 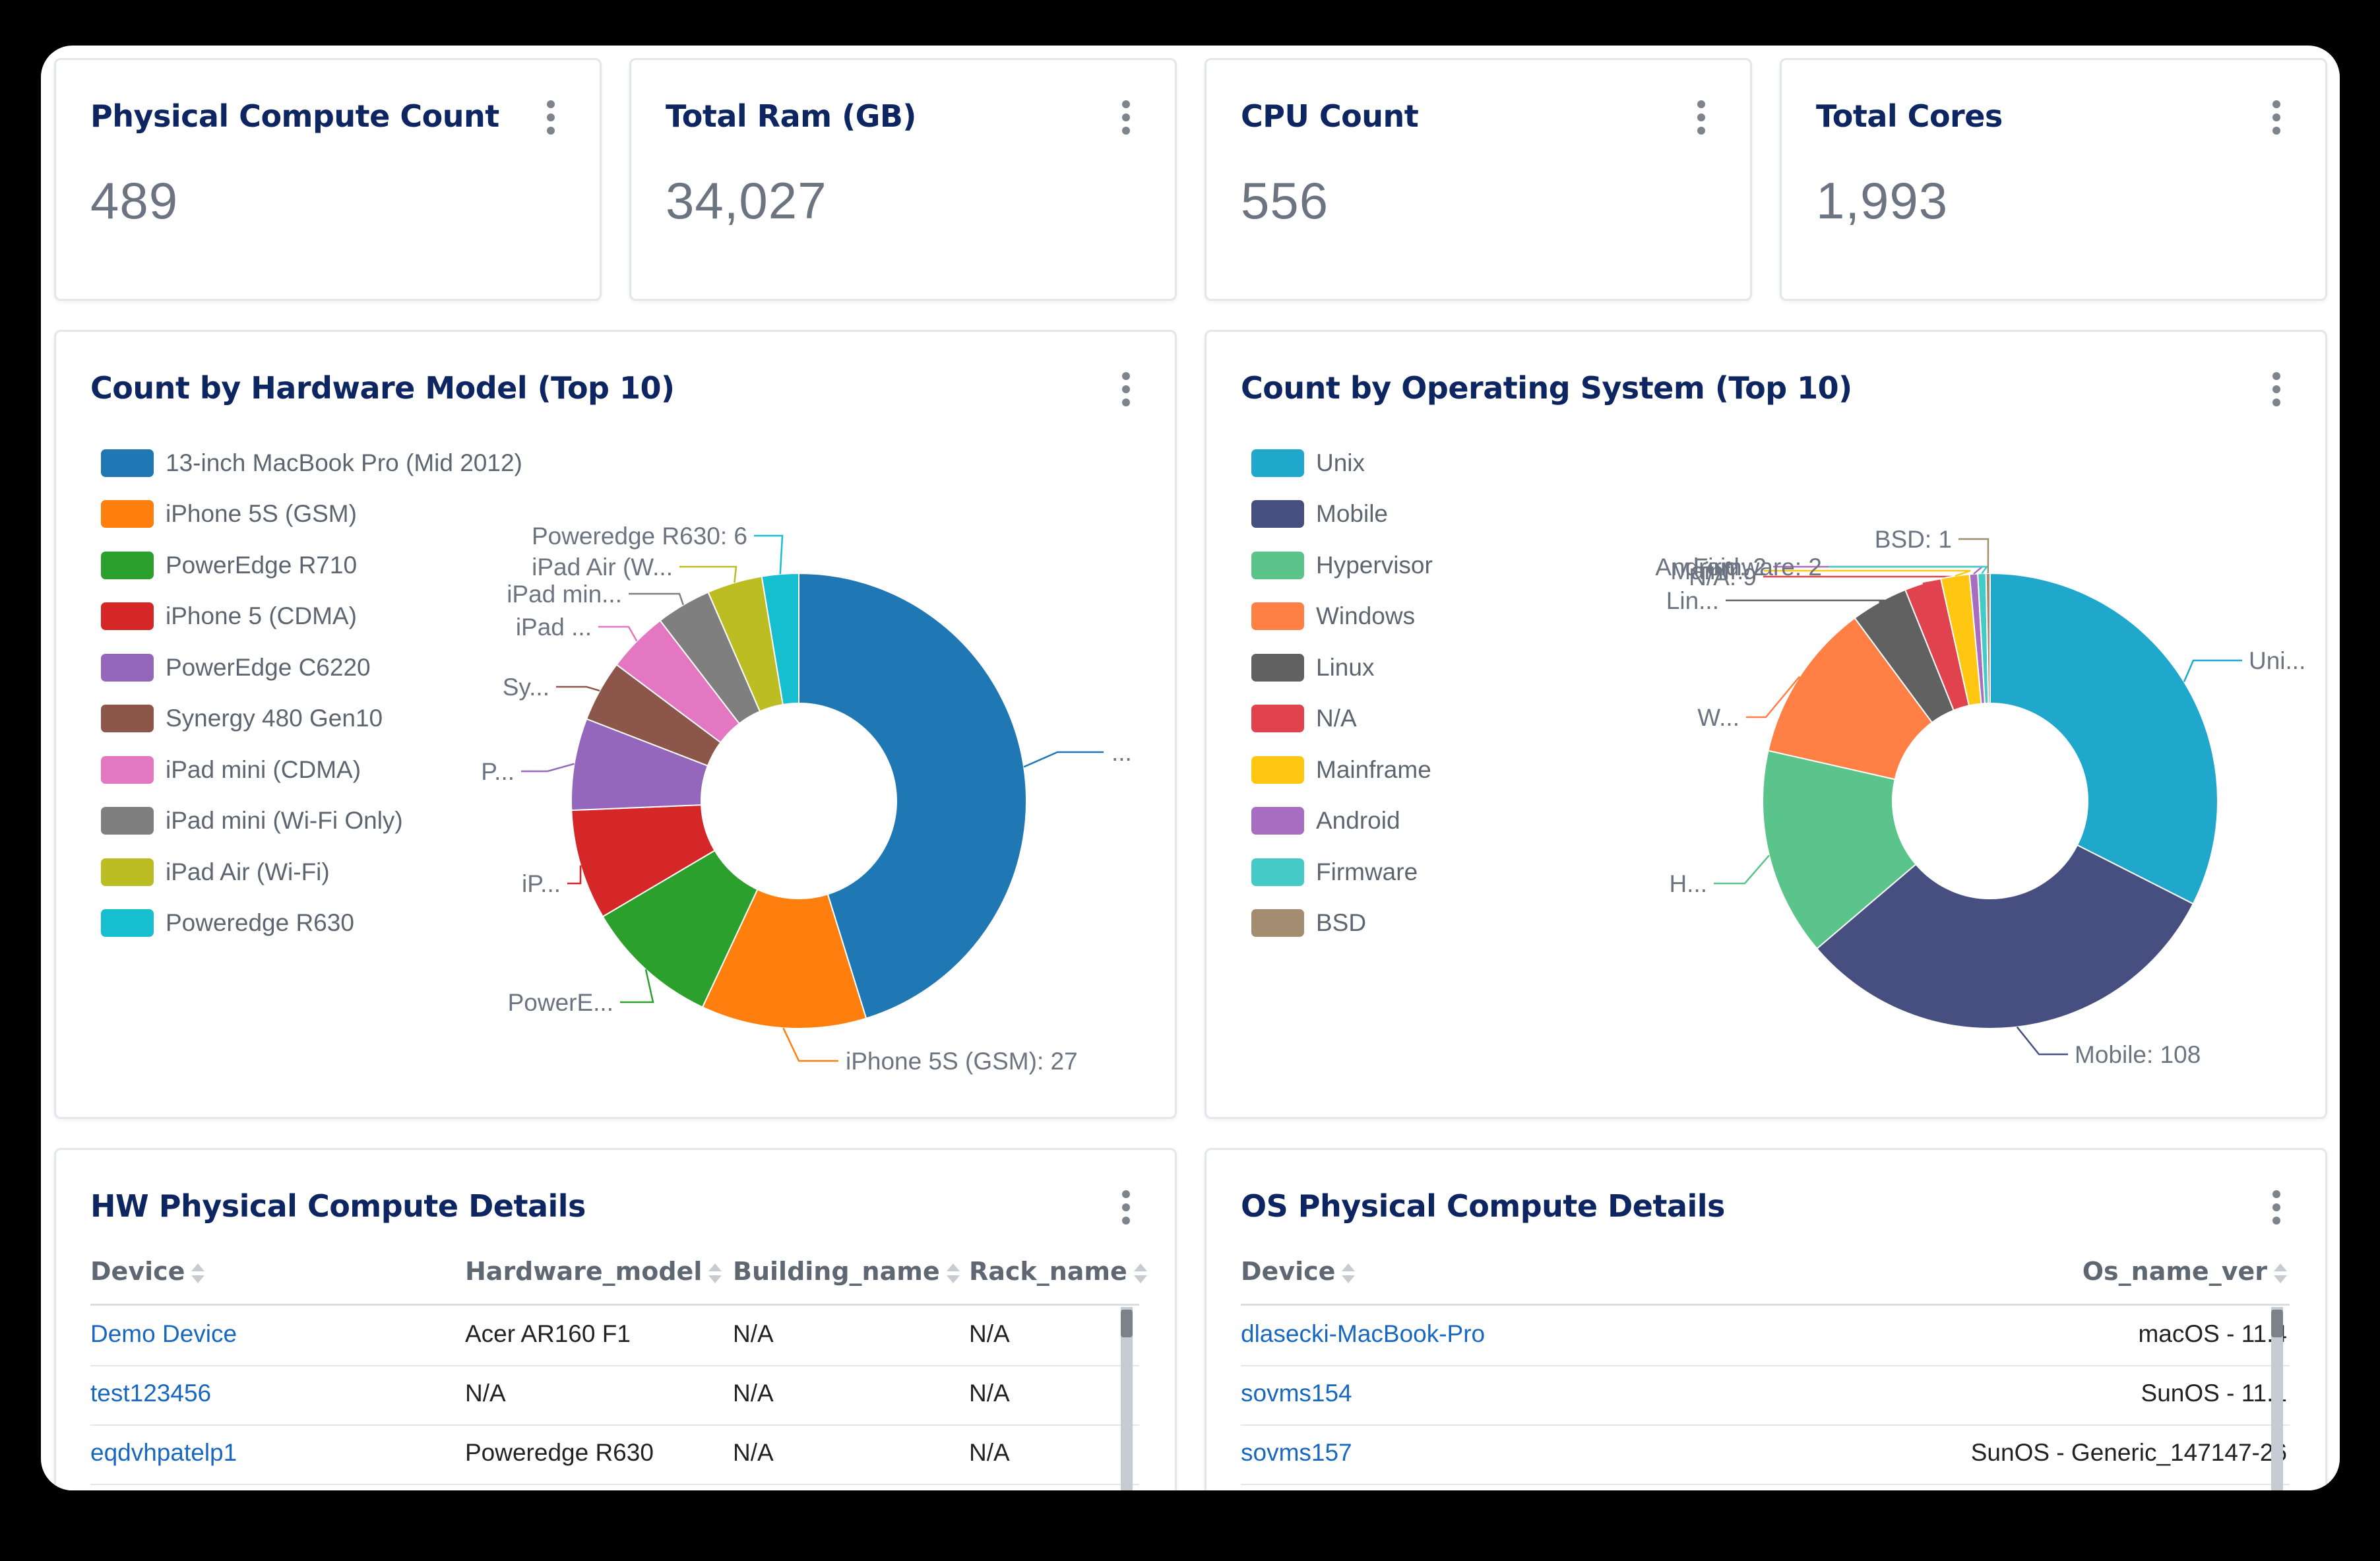 What do you see at coordinates (753, 1333) in the screenshot?
I see `building-name-cell: N/A` at bounding box center [753, 1333].